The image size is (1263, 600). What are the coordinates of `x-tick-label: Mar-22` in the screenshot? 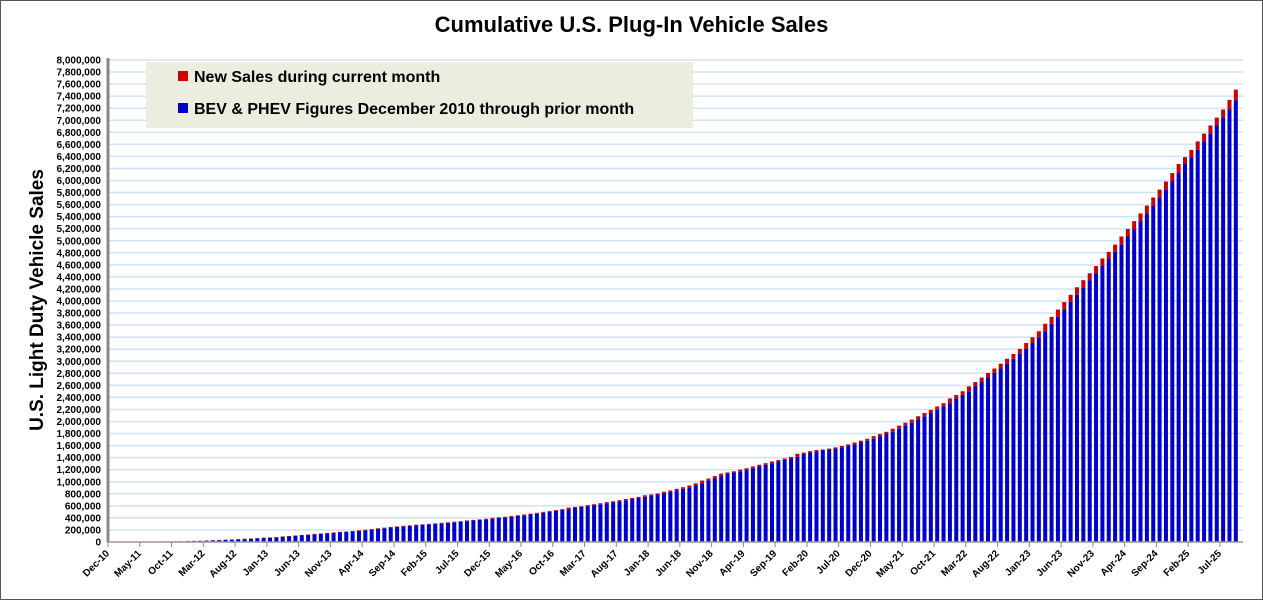 It's located at (954, 563).